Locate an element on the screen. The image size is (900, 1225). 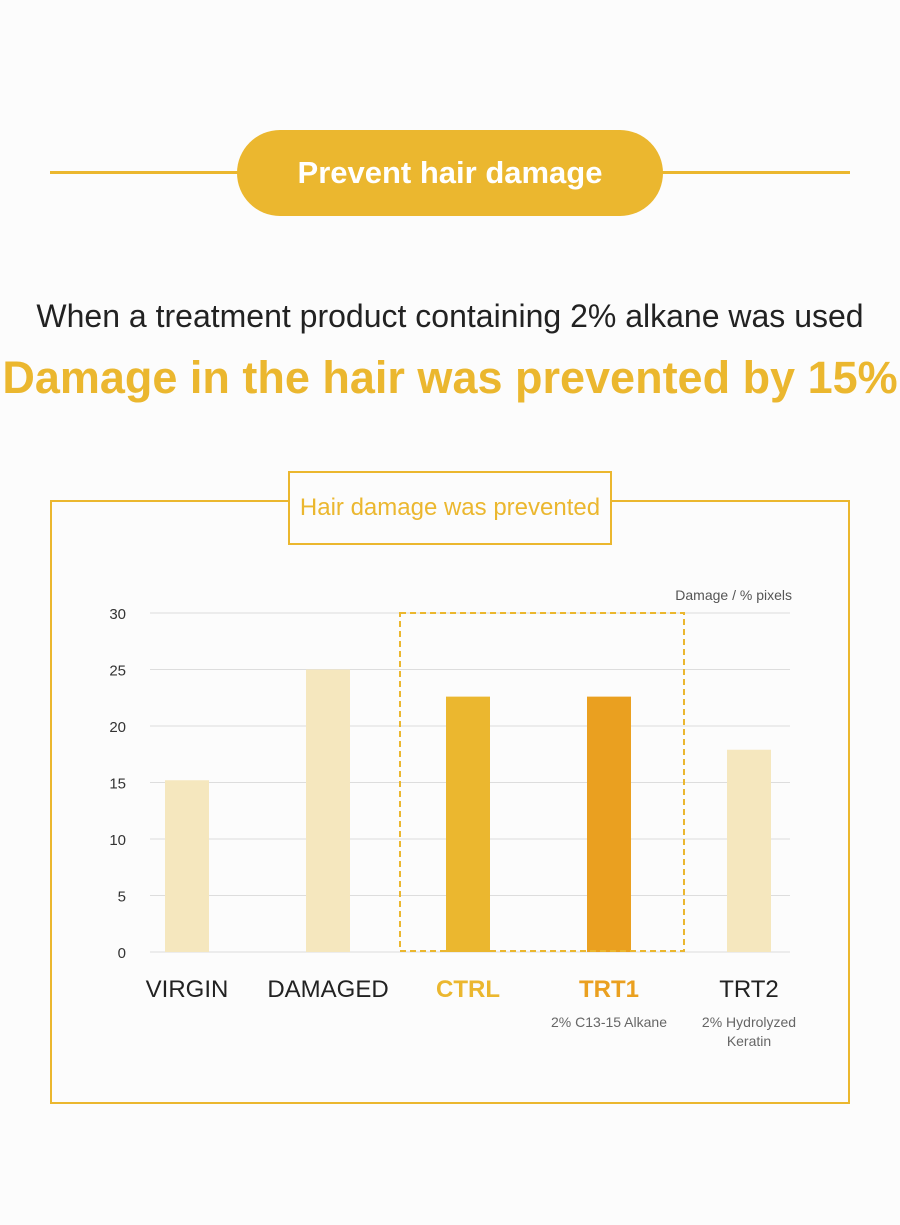
x-category-label: DAMAGED is located at coordinates (327, 989).